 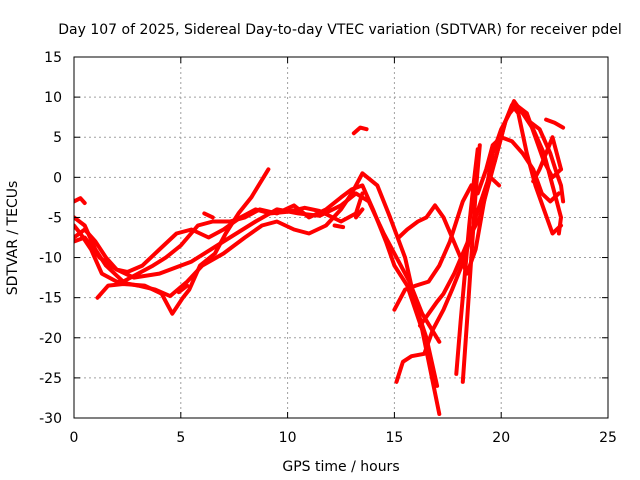 I want to click on series-s5, so click(x=183, y=241).